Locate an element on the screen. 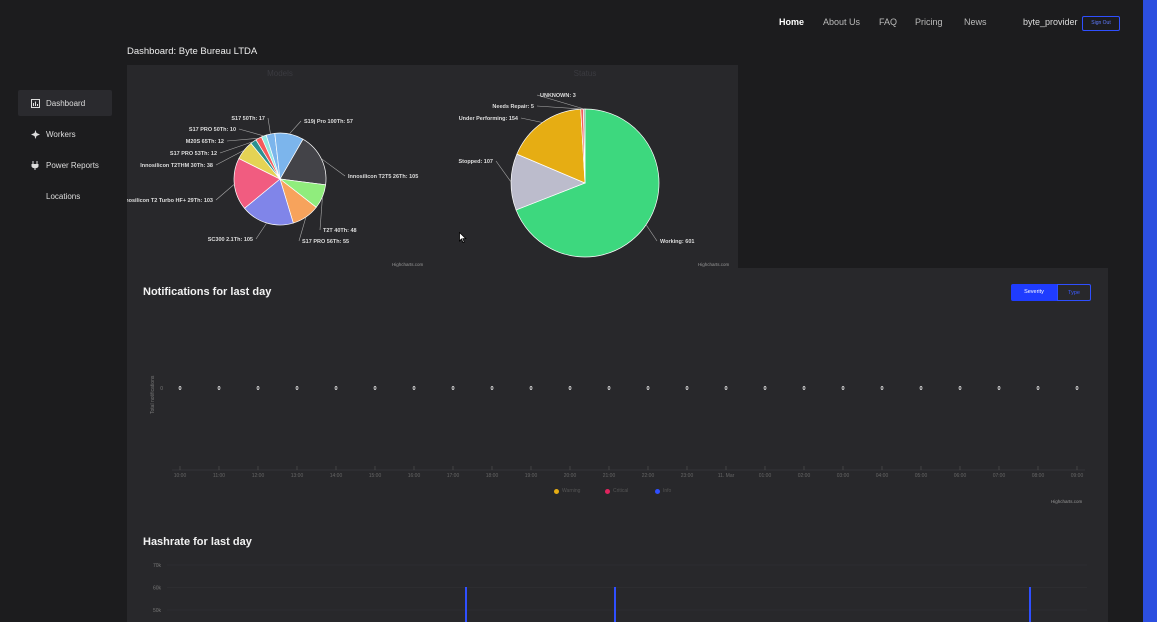 The image size is (1157, 622). legend-info: Info is located at coordinates (663, 491).